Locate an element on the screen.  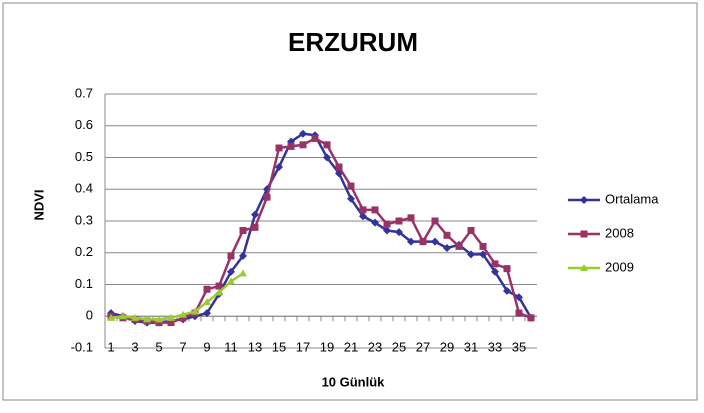
y-tick-label: 0.3 is located at coordinates (84, 219).